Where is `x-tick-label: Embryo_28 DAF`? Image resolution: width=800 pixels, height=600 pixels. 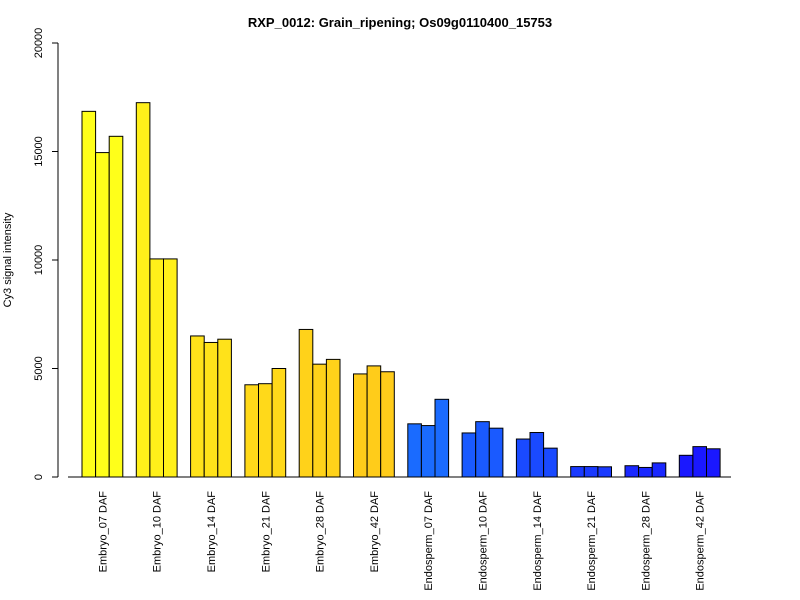
x-tick-label: Embryo_28 DAF is located at coordinates (321, 532).